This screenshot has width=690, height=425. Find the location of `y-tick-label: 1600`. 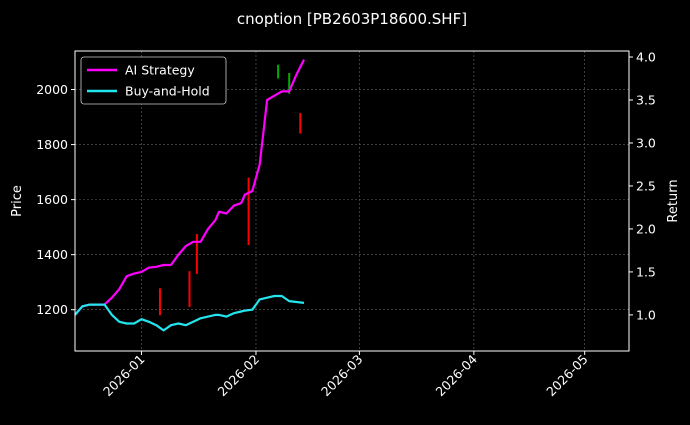

y-tick-label: 1600 is located at coordinates (52, 199).